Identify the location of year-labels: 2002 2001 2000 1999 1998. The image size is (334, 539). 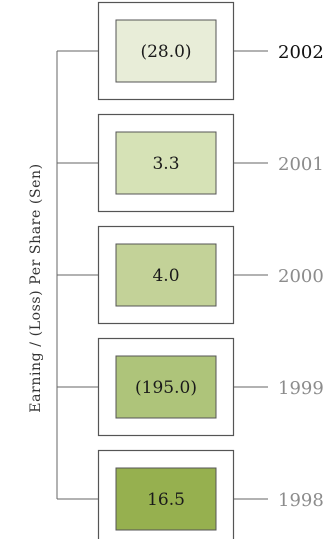
(301, 276).